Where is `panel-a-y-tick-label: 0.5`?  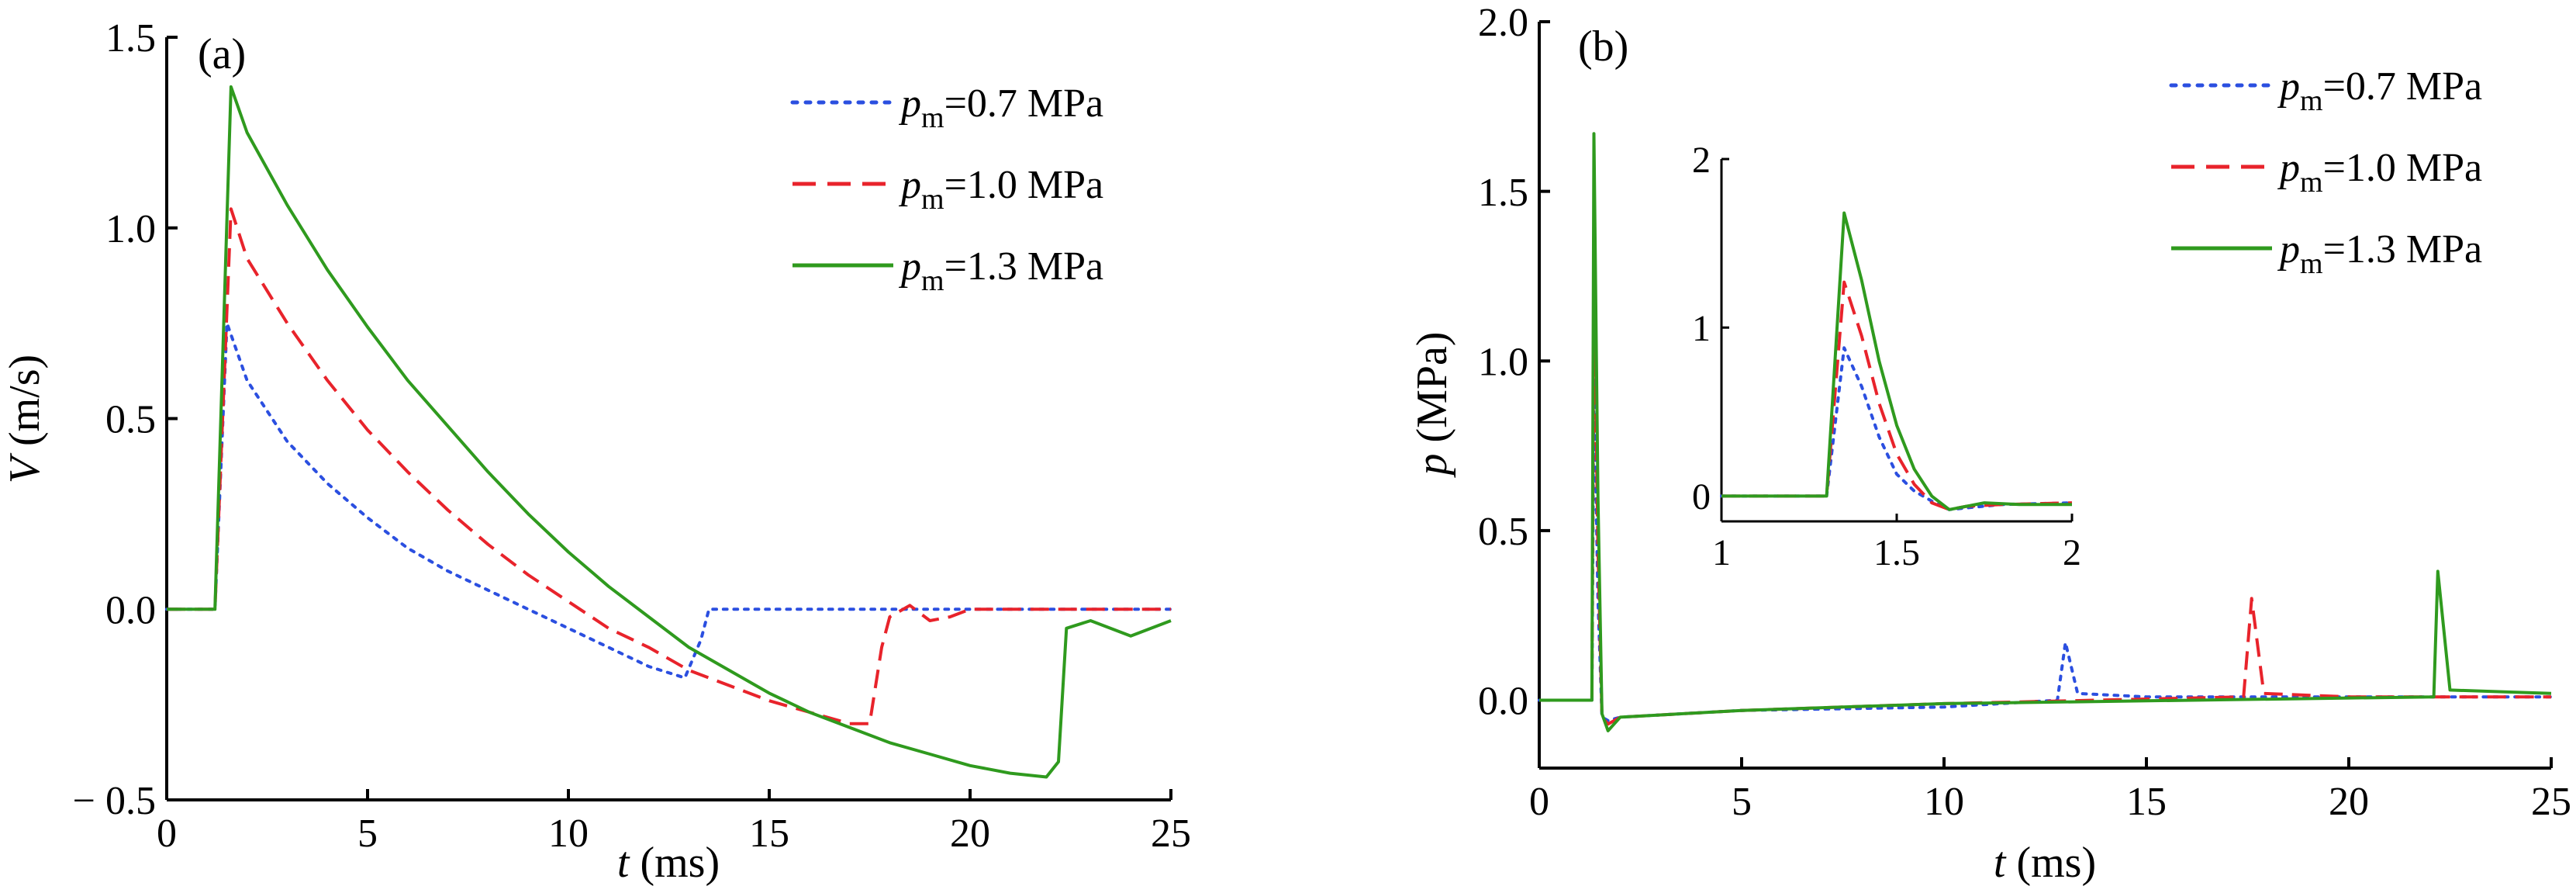
panel-a-y-tick-label: 0.5 is located at coordinates (130, 420).